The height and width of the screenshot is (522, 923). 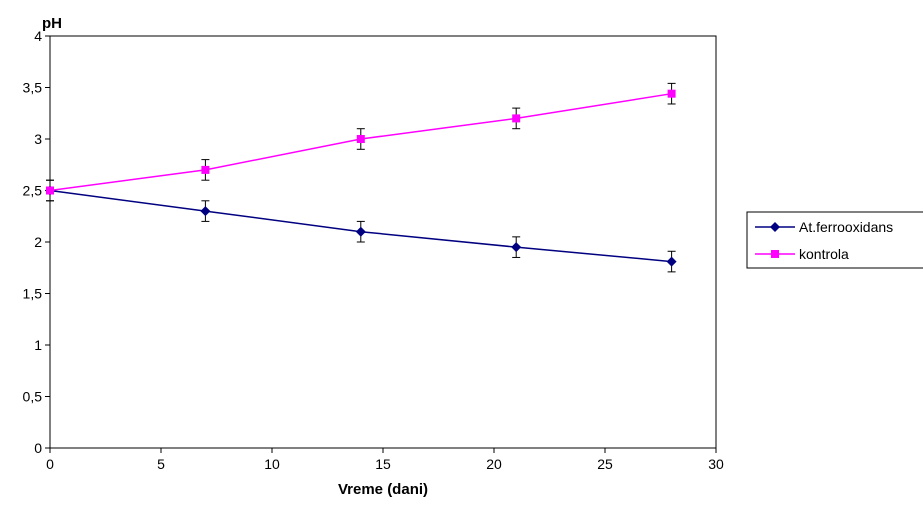 I want to click on x-axis-ticks: 0 5 10 15 20 25 30, so click(x=385, y=460).